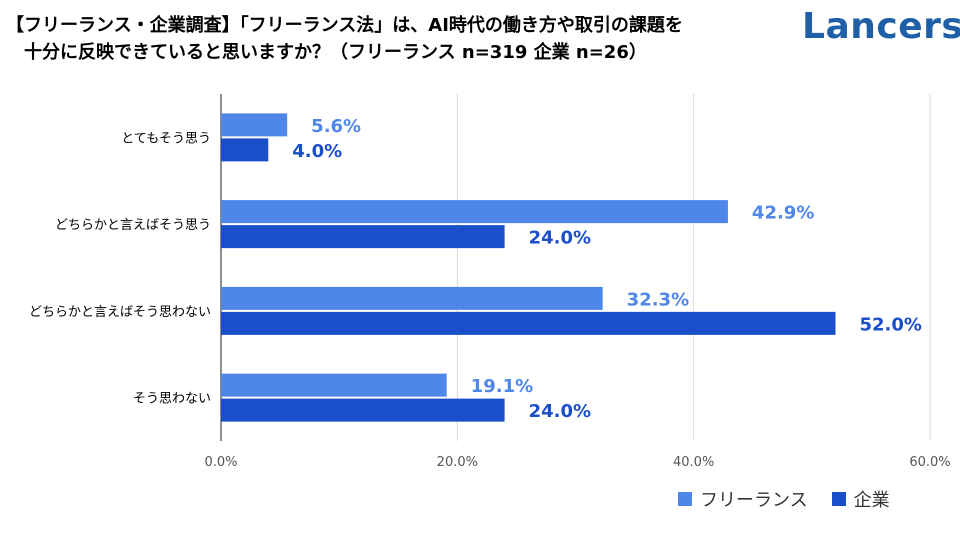 Image resolution: width=960 pixels, height=540 pixels. I want to click on title-line-1: 【フリーランス・企業調査】「フリーランス法」は、AI時代の働き方や取引の課題を, so click(344, 25).